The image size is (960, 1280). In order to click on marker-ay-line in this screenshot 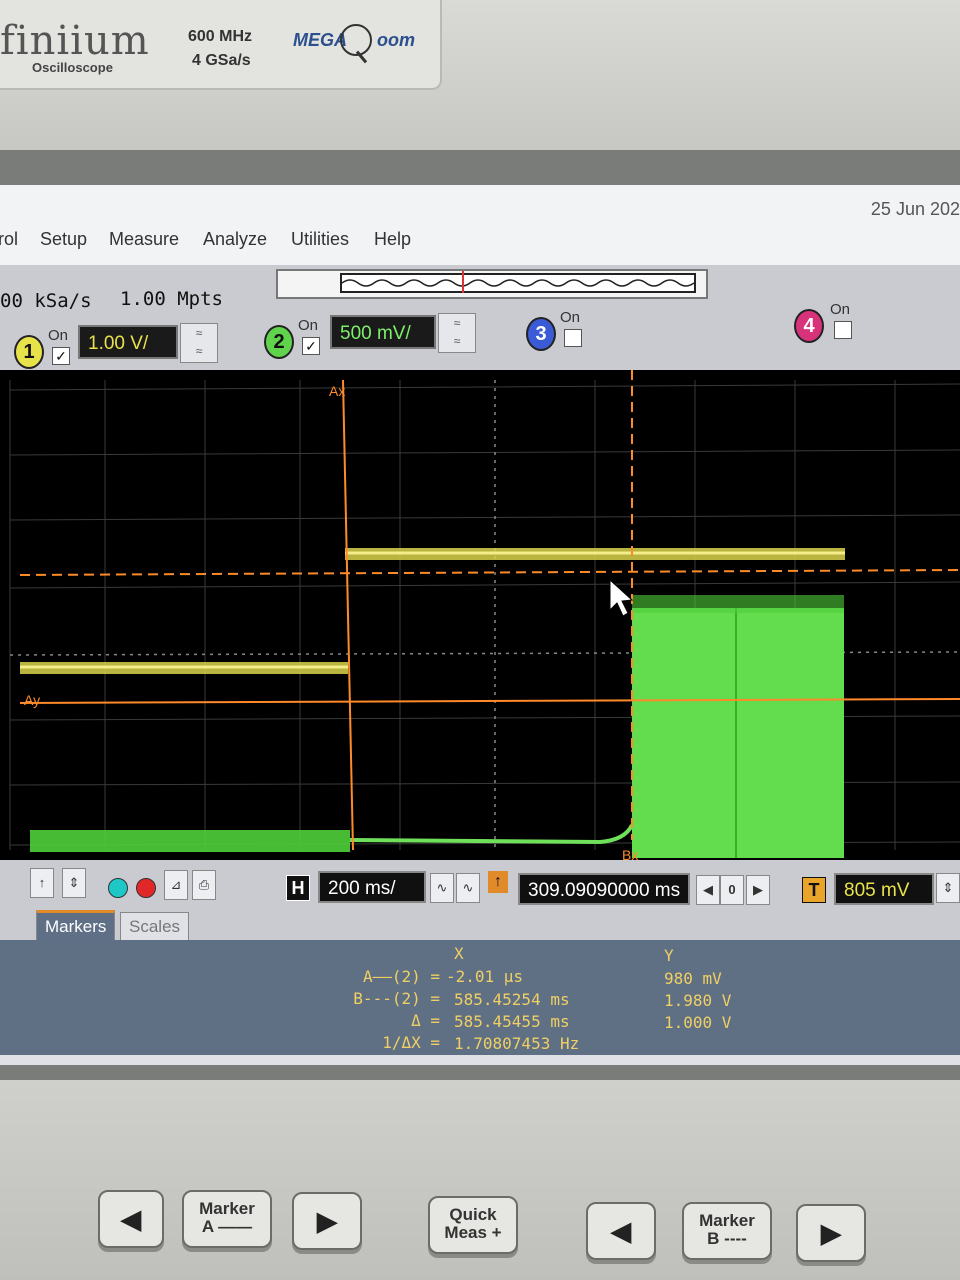, I will do `click(489, 701)`.